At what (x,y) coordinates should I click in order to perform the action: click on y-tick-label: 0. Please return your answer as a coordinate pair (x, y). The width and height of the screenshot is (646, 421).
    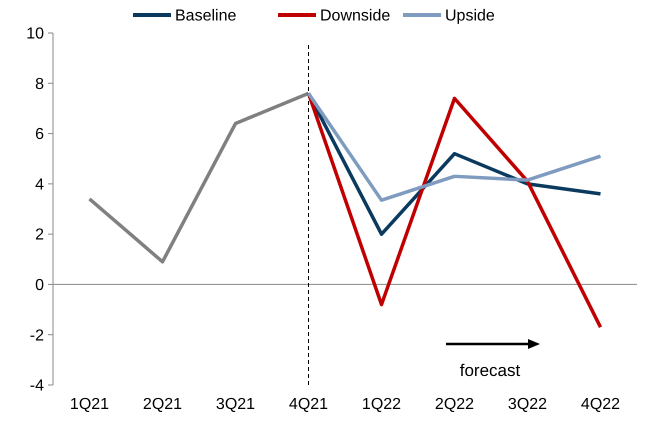
    Looking at the image, I should click on (39, 285).